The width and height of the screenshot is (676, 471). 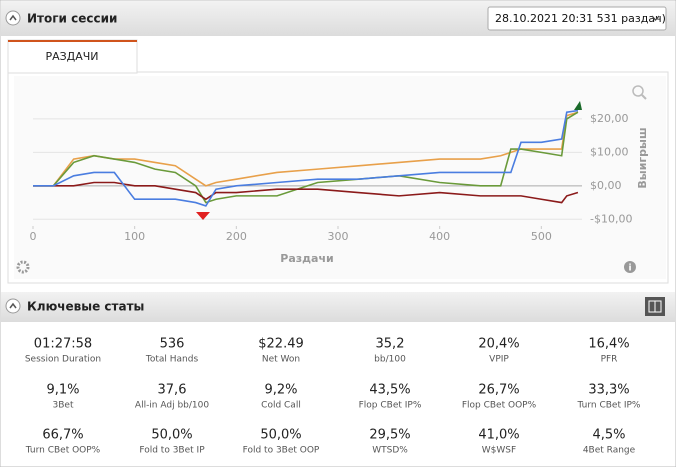 I want to click on settings-icon, so click(x=23, y=267).